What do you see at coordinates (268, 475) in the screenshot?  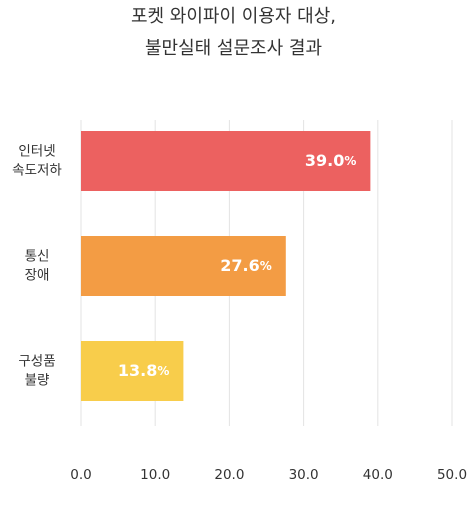 I see `x-axis-ticks: 0.0 10.0 20.0 30.0 40.0 50.0` at bounding box center [268, 475].